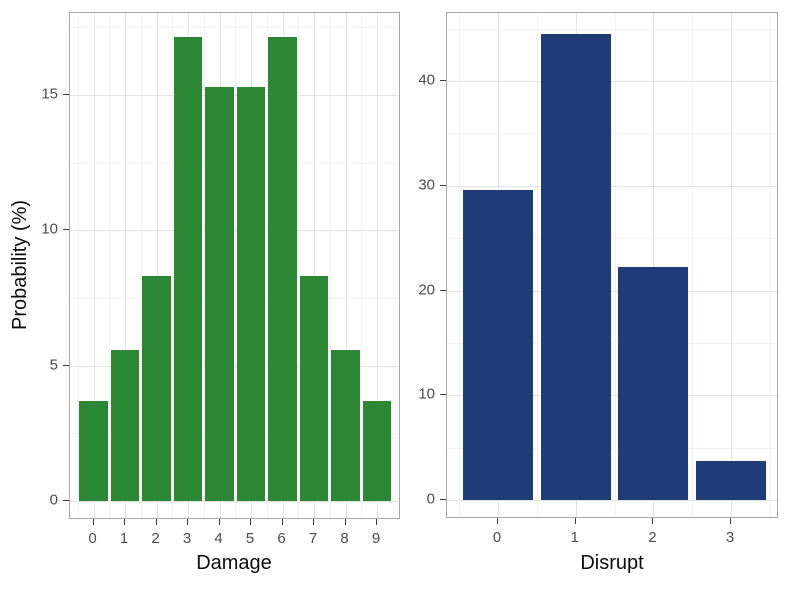 The width and height of the screenshot is (790, 590). Describe the element at coordinates (250, 538) in the screenshot. I see `x-tick-label: 5` at that location.